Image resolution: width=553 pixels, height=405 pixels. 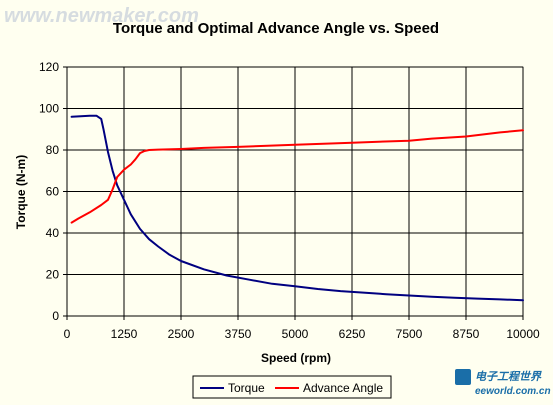 I want to click on x-tick-labels: 0 1250 2500 3750 5000 6250 7500 8750 10000, so click(x=302, y=328).